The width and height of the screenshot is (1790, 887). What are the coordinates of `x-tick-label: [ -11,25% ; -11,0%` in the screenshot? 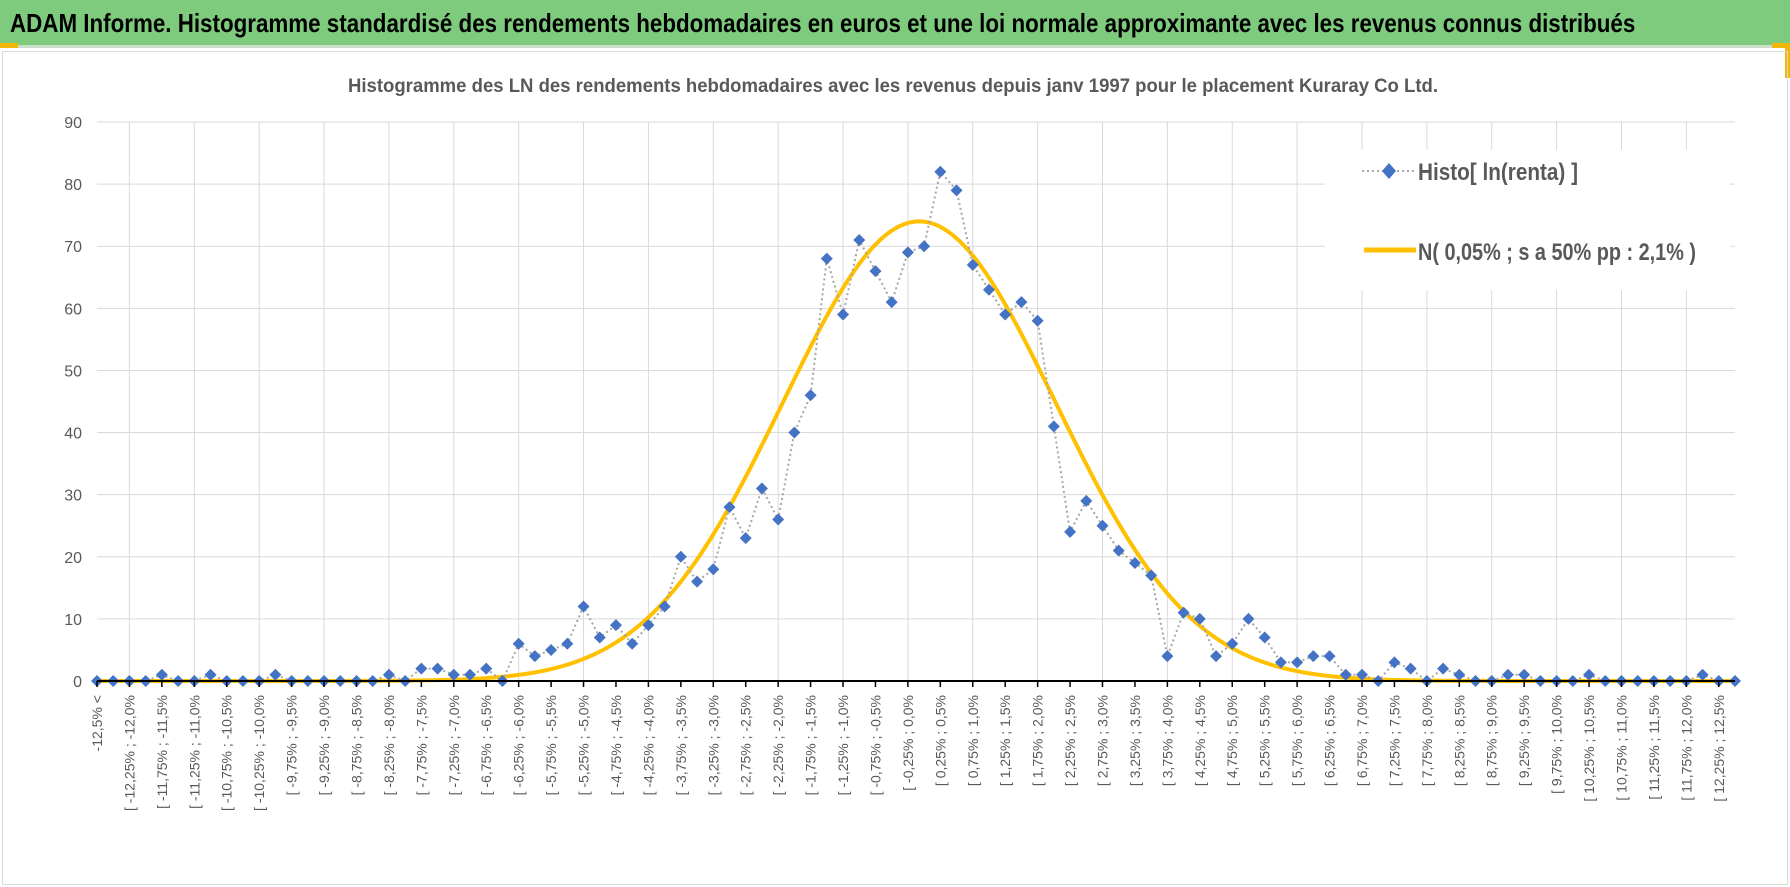 It's located at (194, 752).